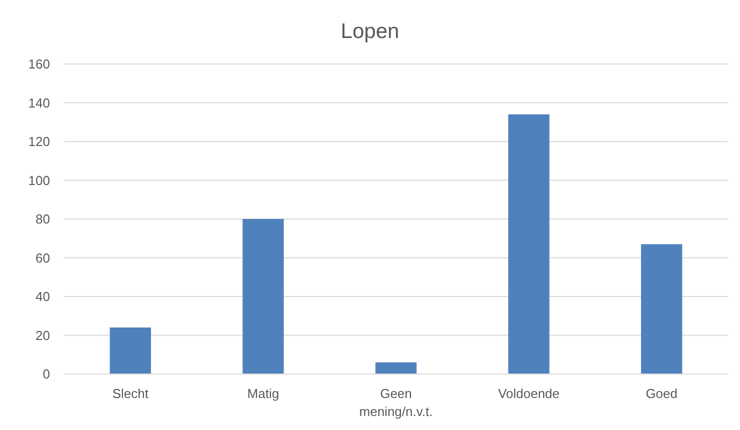 This screenshot has height=430, width=740. Describe the element at coordinates (39, 102) in the screenshot. I see `y-tick-label: 140` at that location.